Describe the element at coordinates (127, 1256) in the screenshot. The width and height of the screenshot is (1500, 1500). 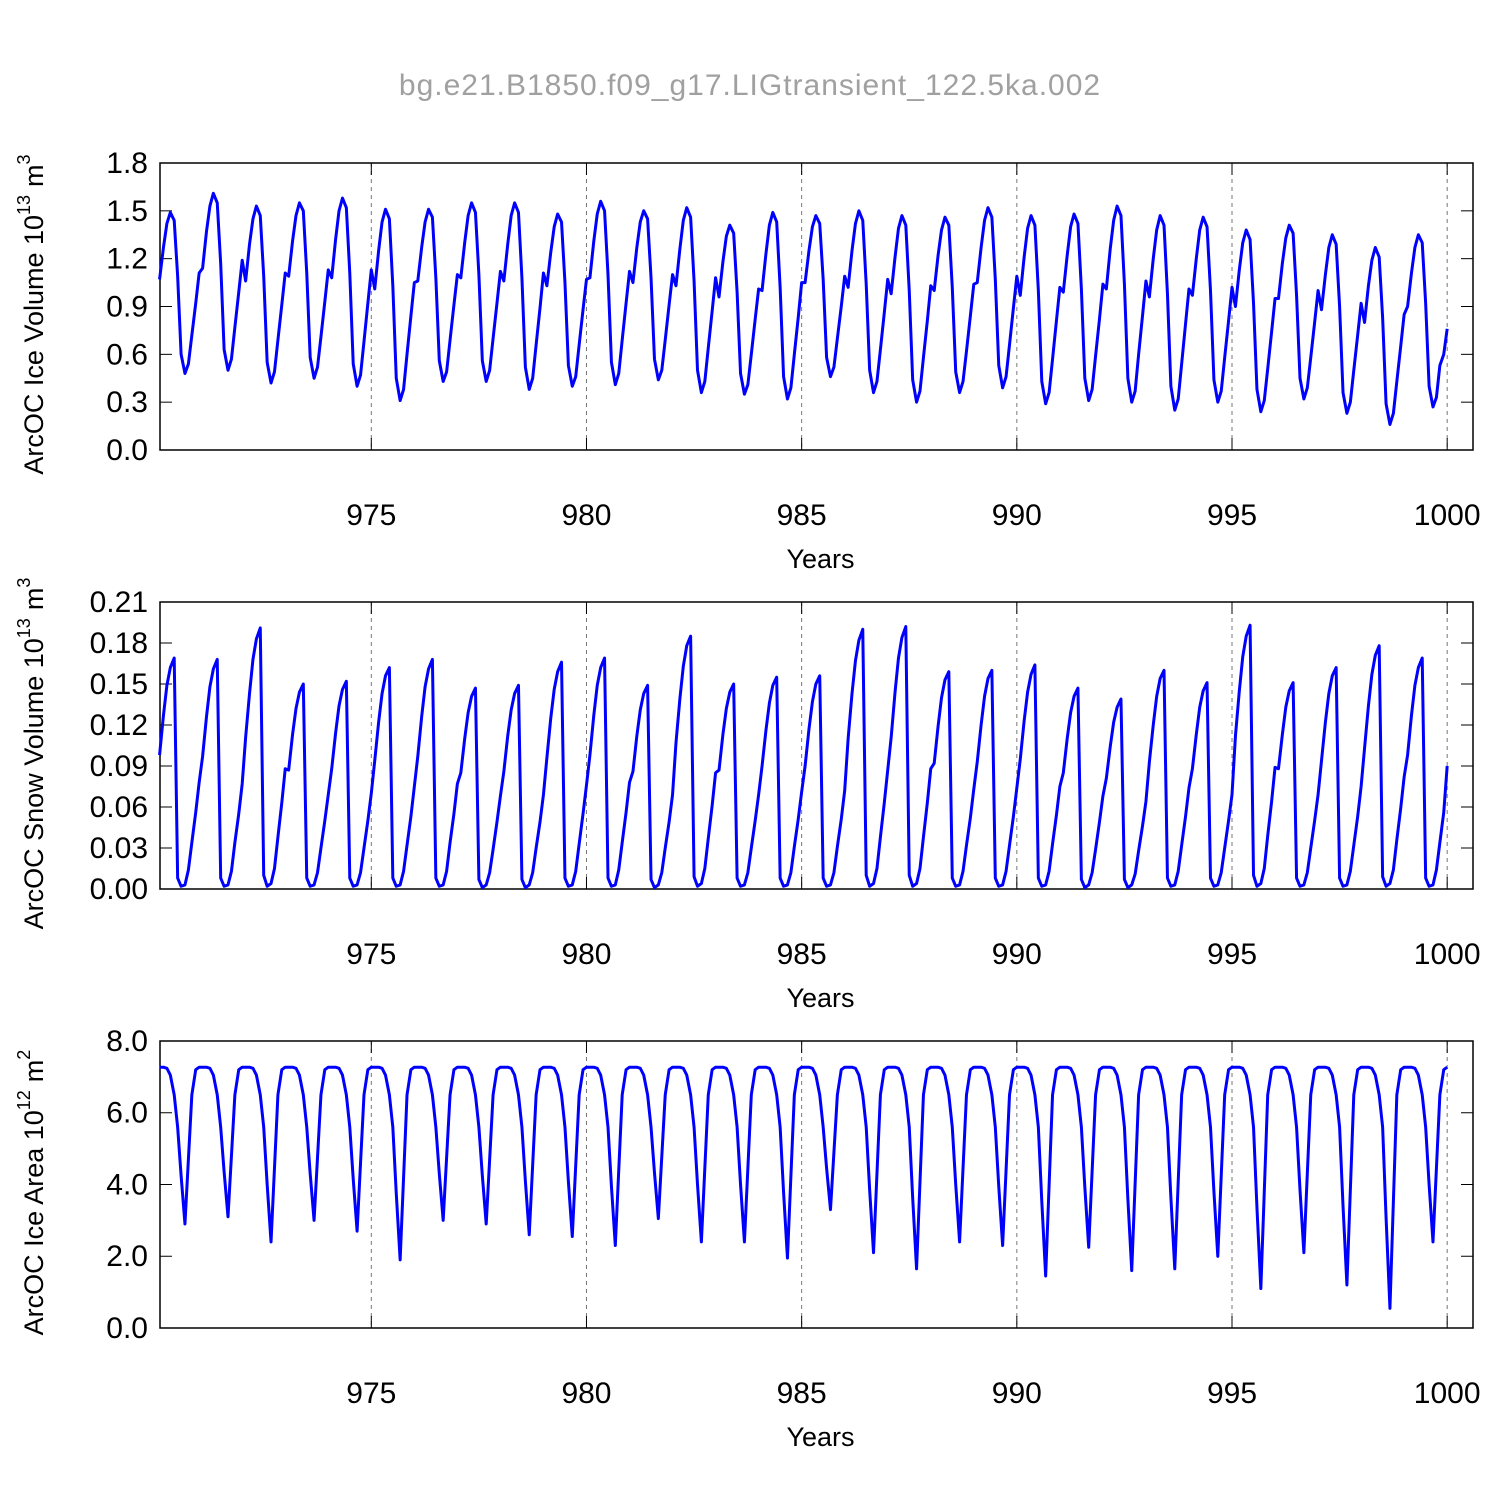
I see `y-tick-label: 2.0` at that location.